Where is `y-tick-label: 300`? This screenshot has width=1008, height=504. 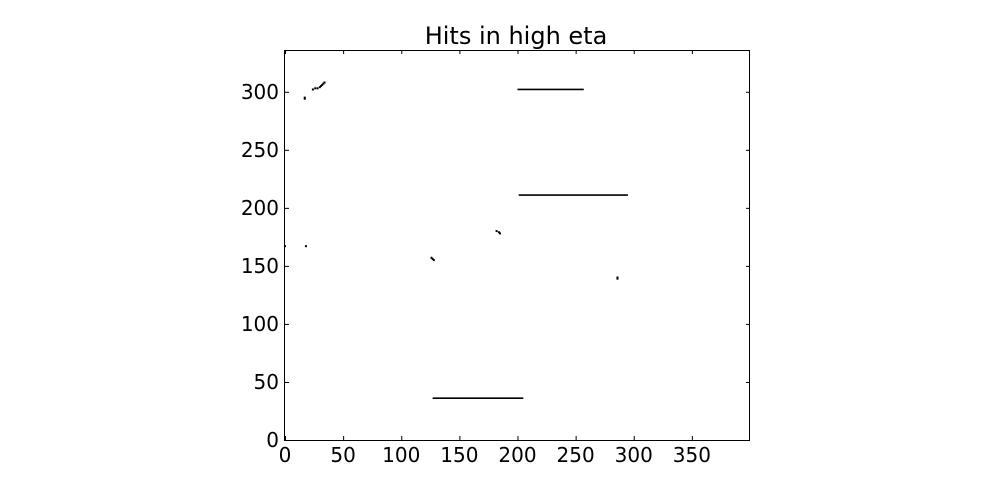 y-tick-label: 300 is located at coordinates (260, 92).